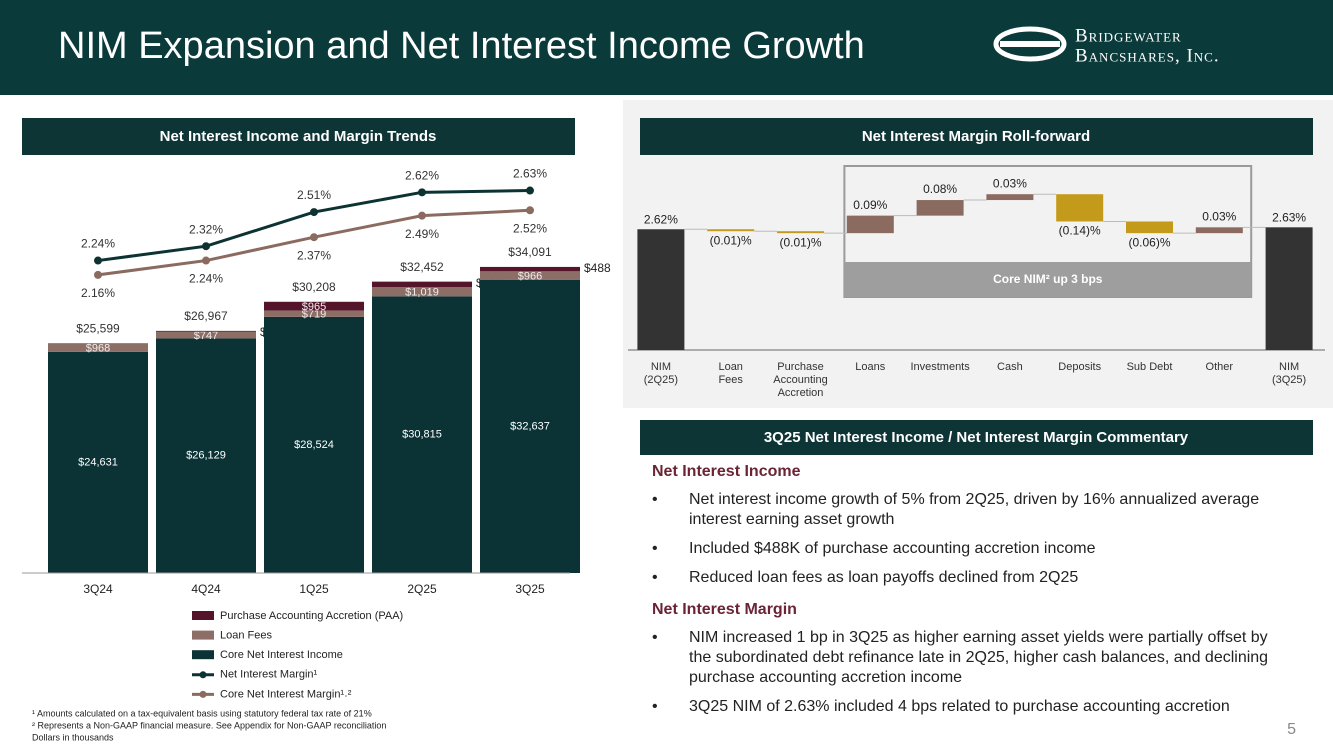 The width and height of the screenshot is (1333, 749). I want to click on x-tick-label: Loans, so click(870, 367).